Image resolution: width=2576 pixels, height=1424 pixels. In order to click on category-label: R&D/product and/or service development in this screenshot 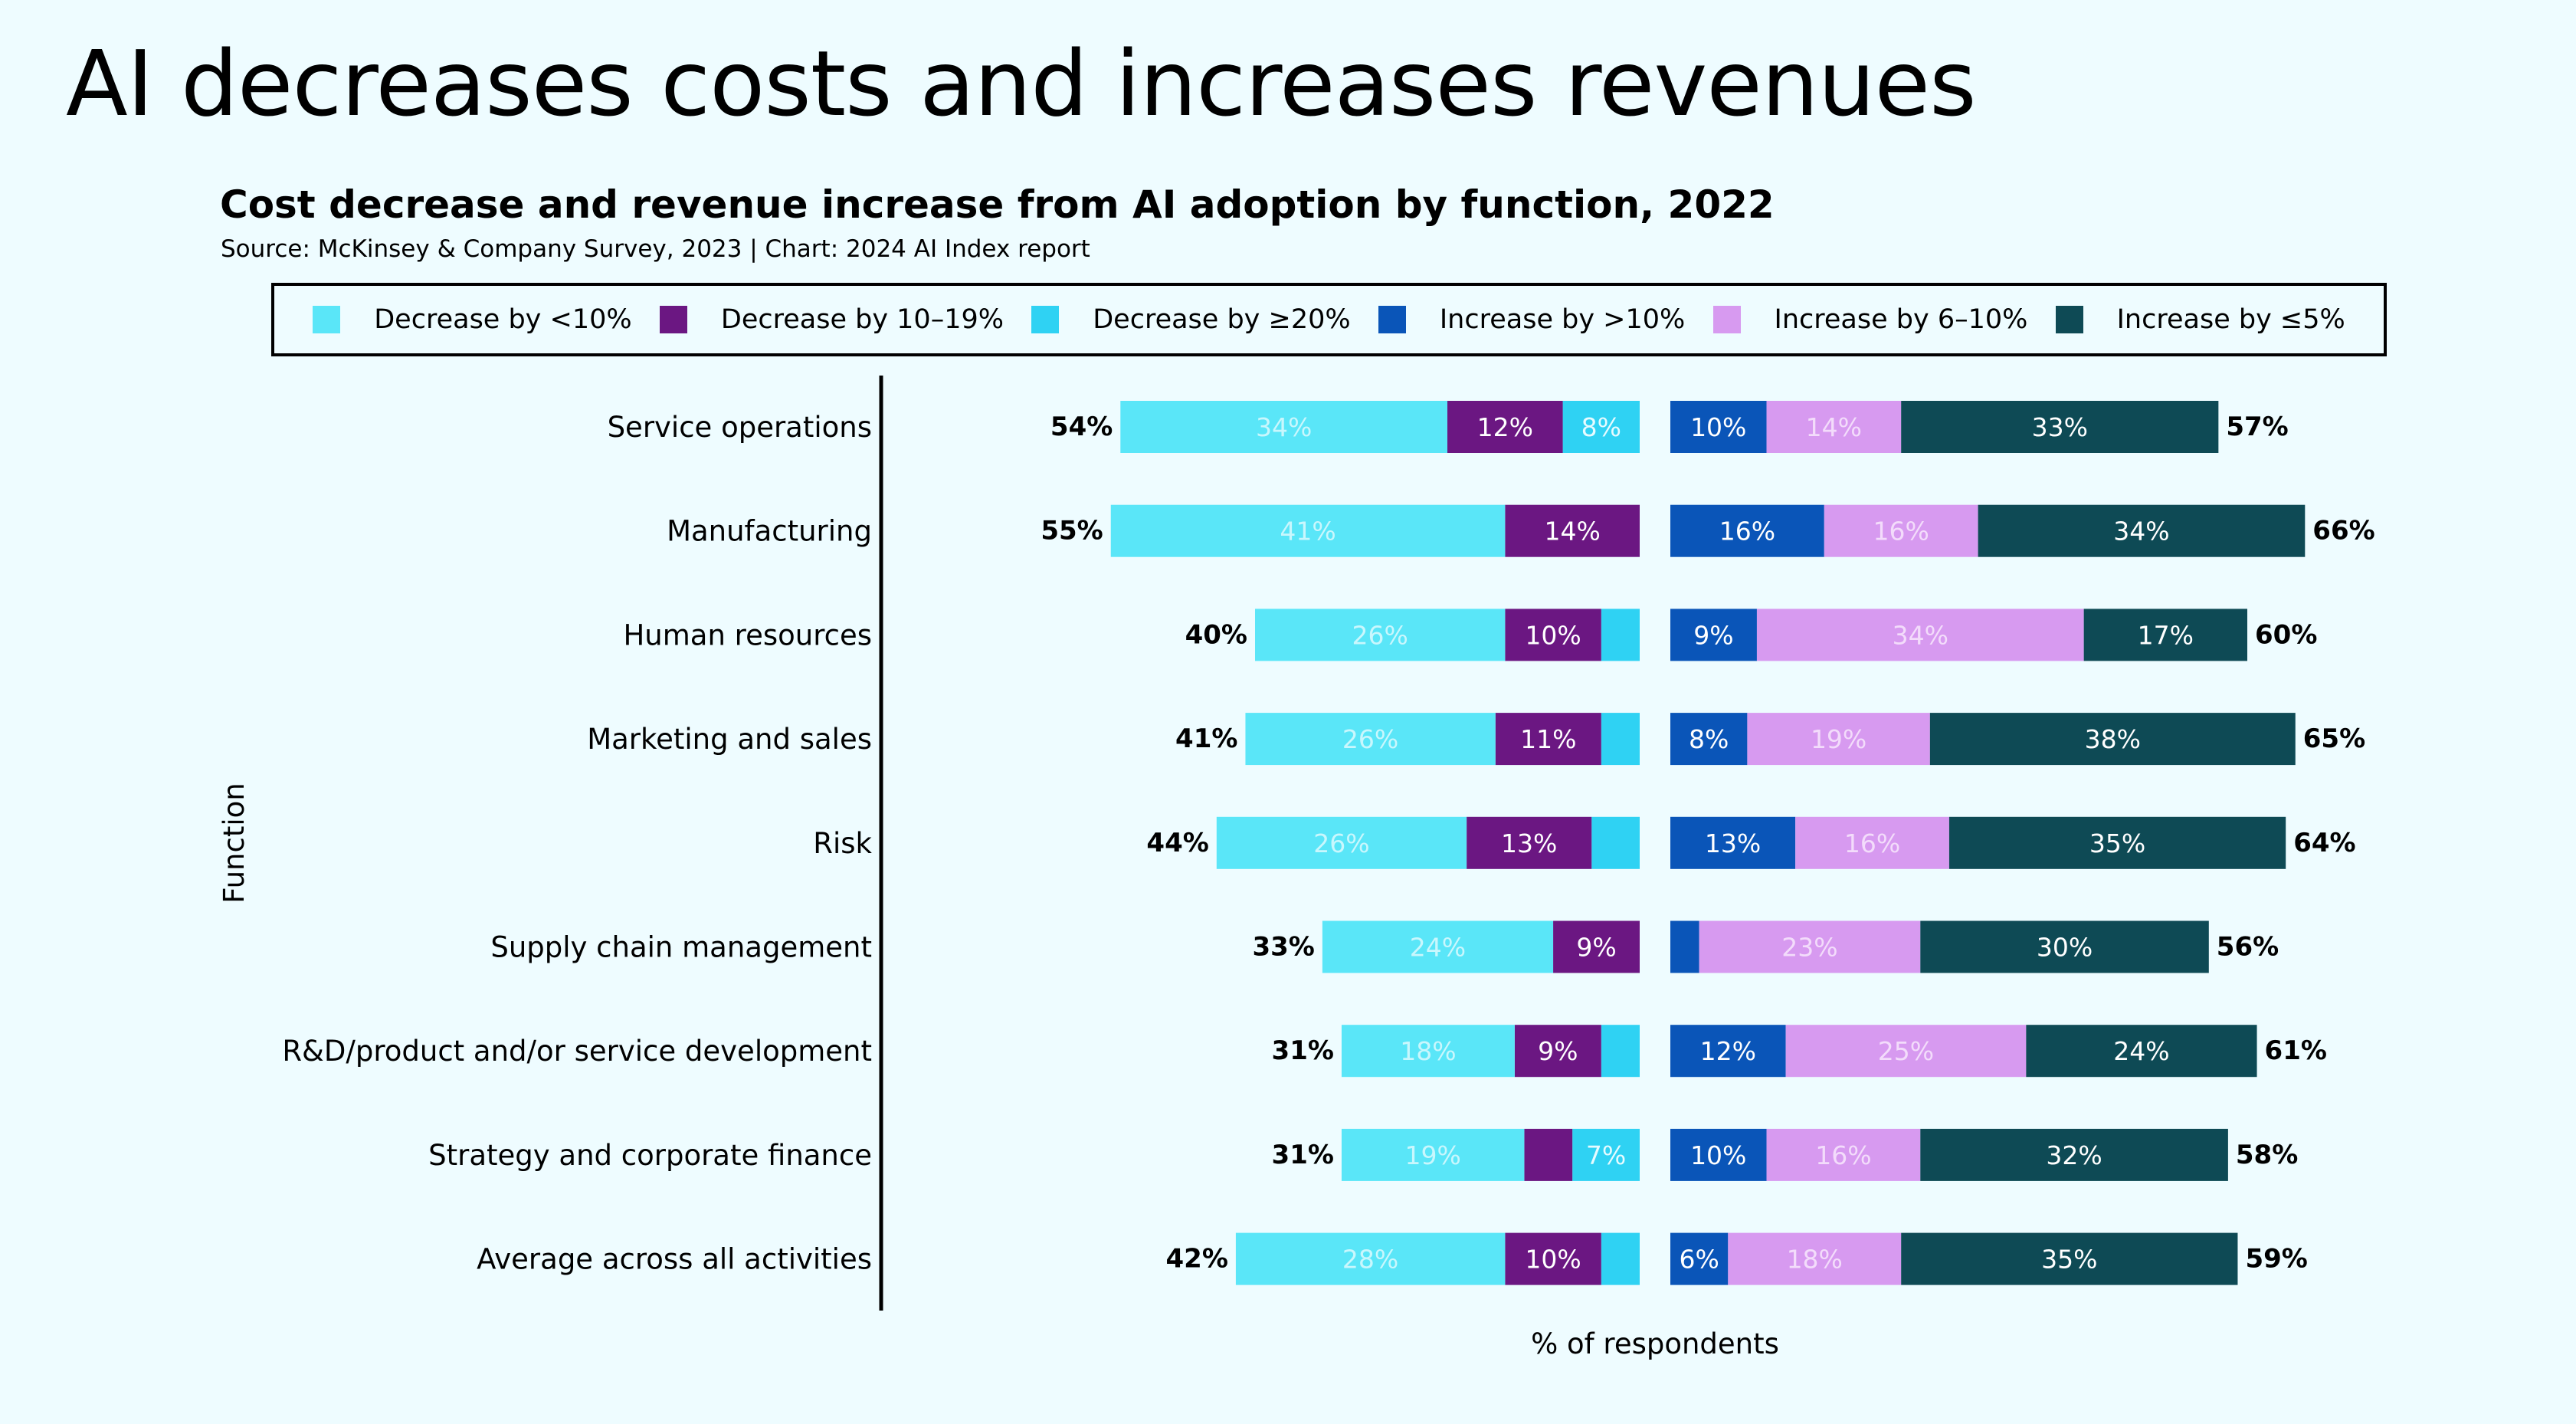, I will do `click(577, 1051)`.